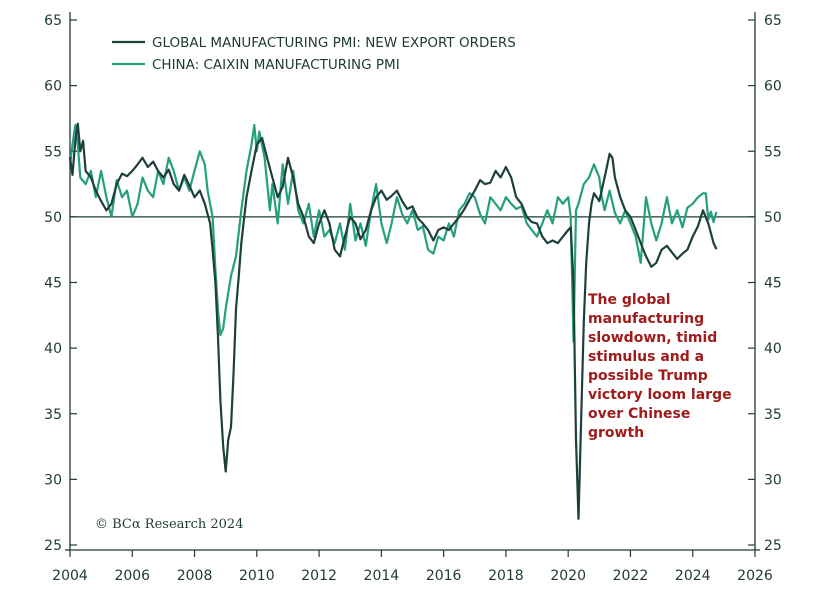 This screenshot has height=590, width=824. I want to click on x-tick-label: 2010, so click(257, 576).